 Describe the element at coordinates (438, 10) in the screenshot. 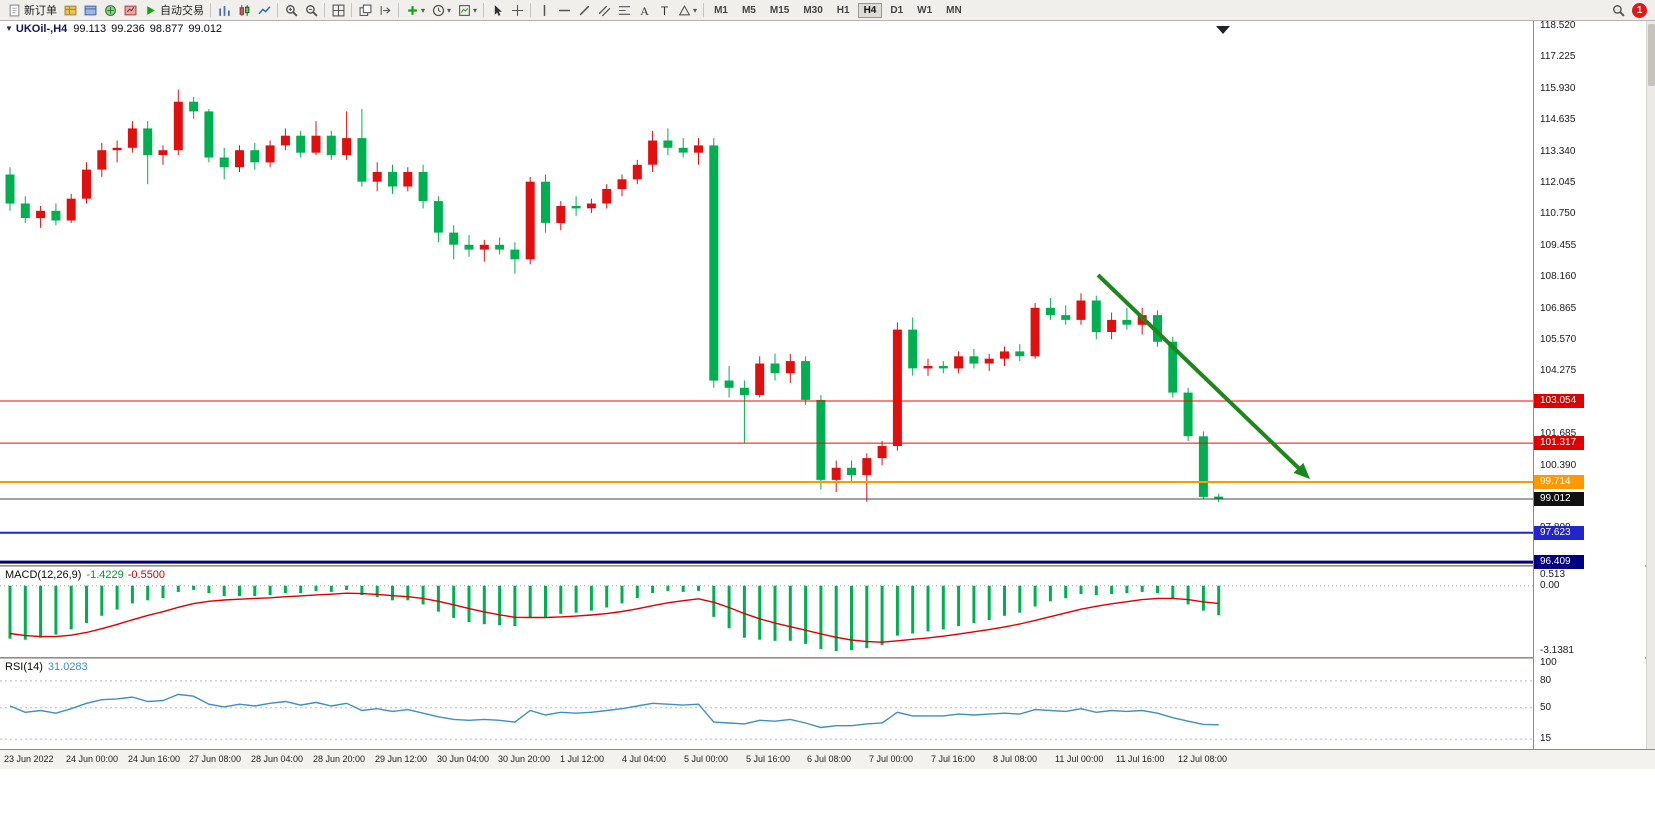

I see `periods-icon` at that location.